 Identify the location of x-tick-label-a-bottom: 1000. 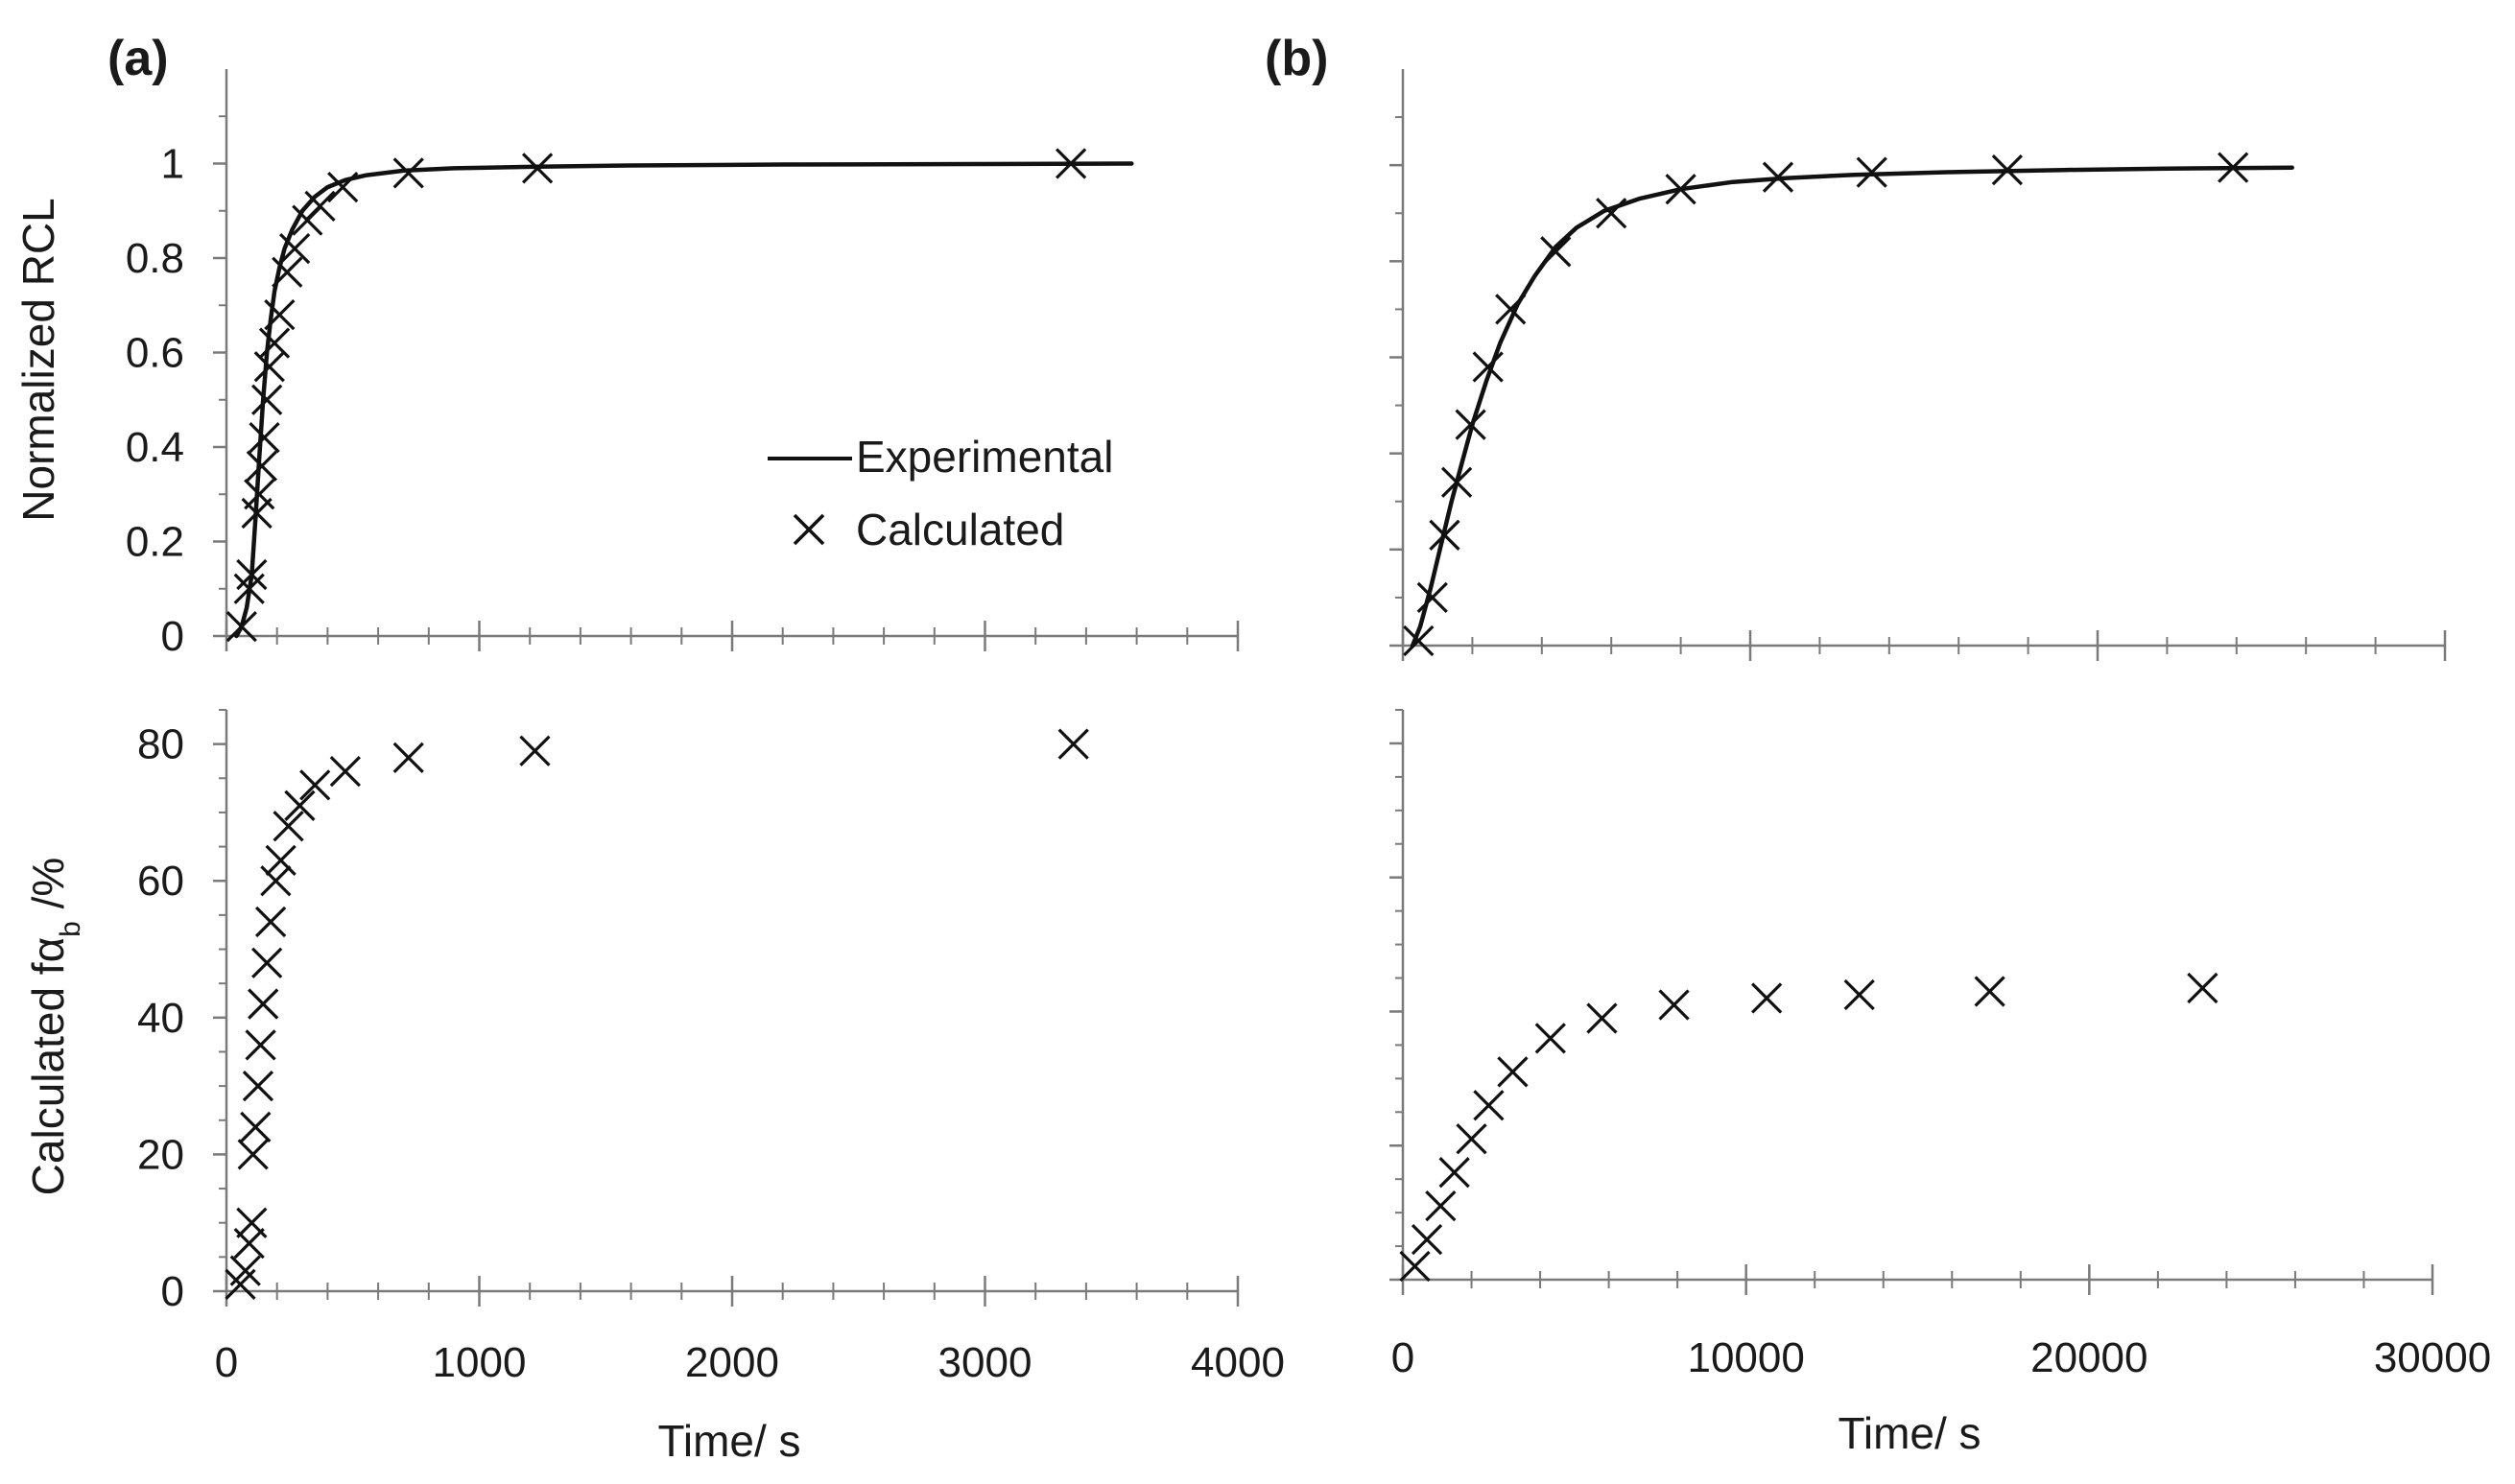
(480, 1362).